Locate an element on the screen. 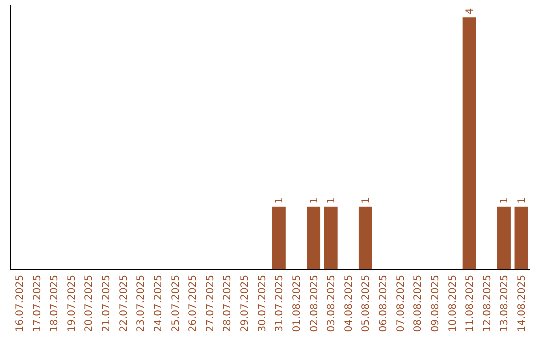 The width and height of the screenshot is (540, 340). x-tick-label: 20.07.2025 is located at coordinates (90, 303).